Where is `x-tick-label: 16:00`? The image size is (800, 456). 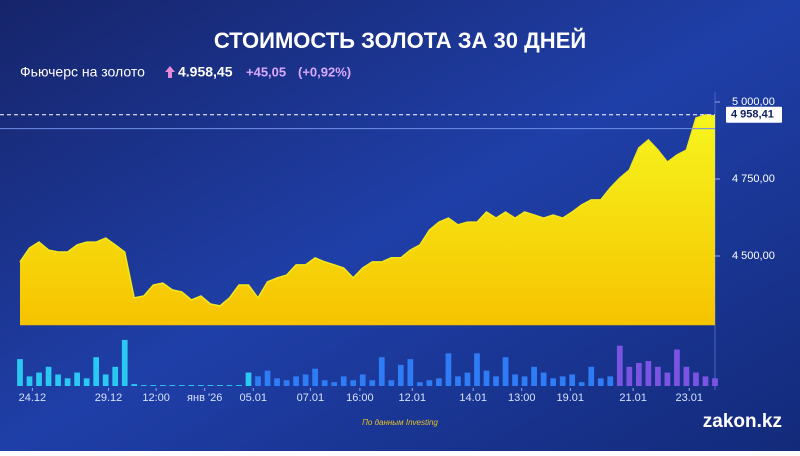
x-tick-label: 16:00 is located at coordinates (360, 398).